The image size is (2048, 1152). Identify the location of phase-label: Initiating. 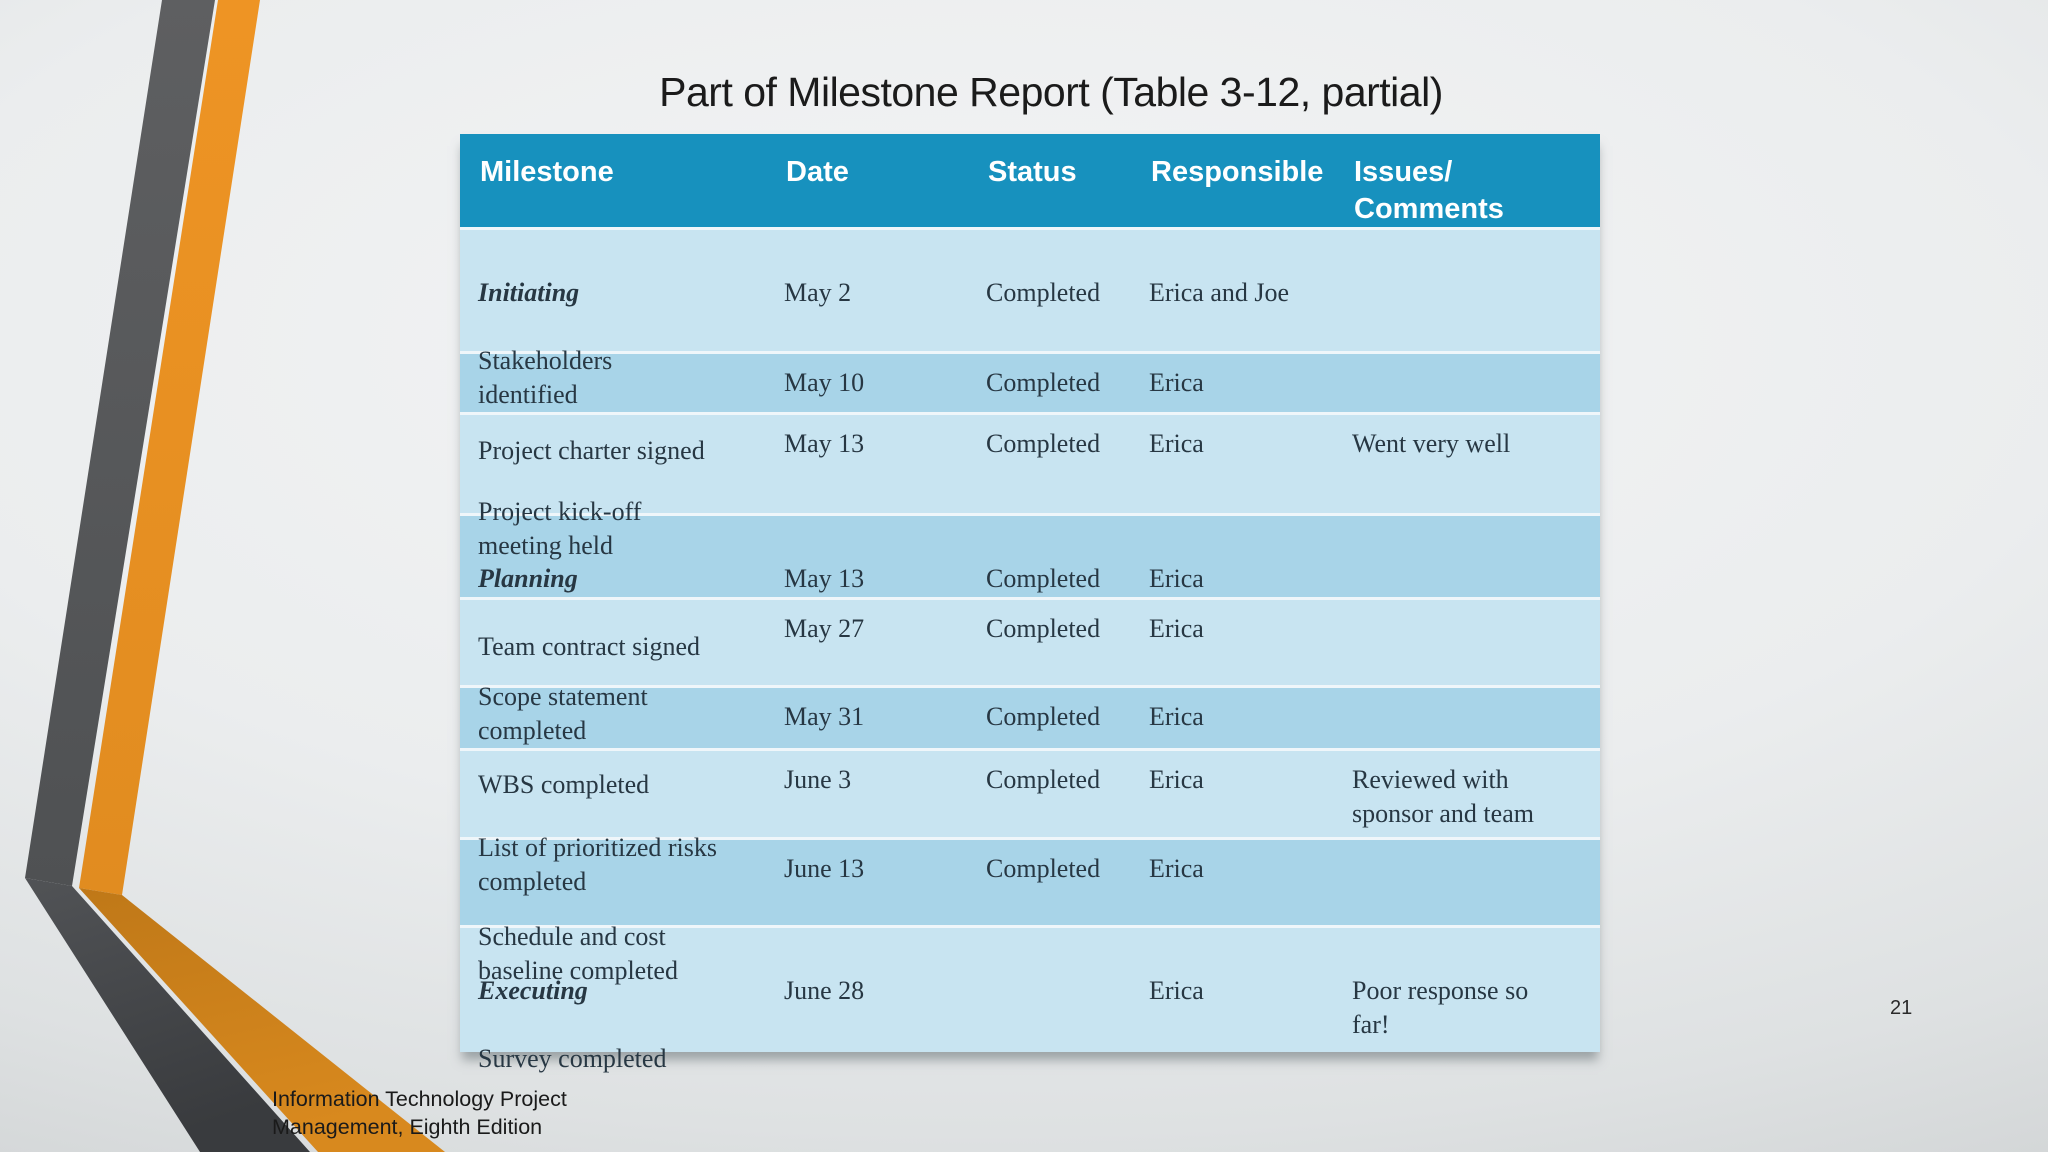
(529, 292).